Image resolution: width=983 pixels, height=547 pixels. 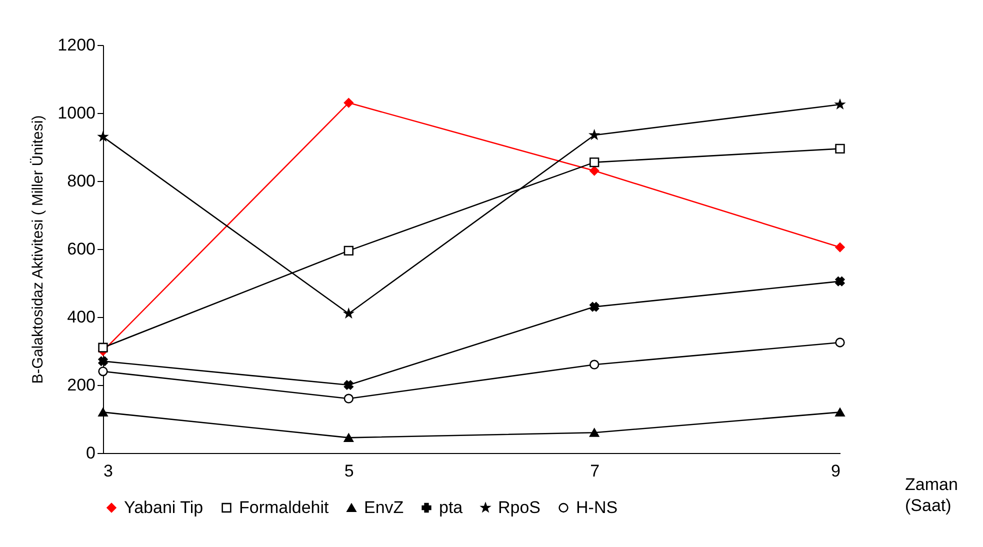 I want to click on y-axis-title: B-Galaktosidaz Aktivitesi ( Miller Ünitesi), so click(x=38, y=249).